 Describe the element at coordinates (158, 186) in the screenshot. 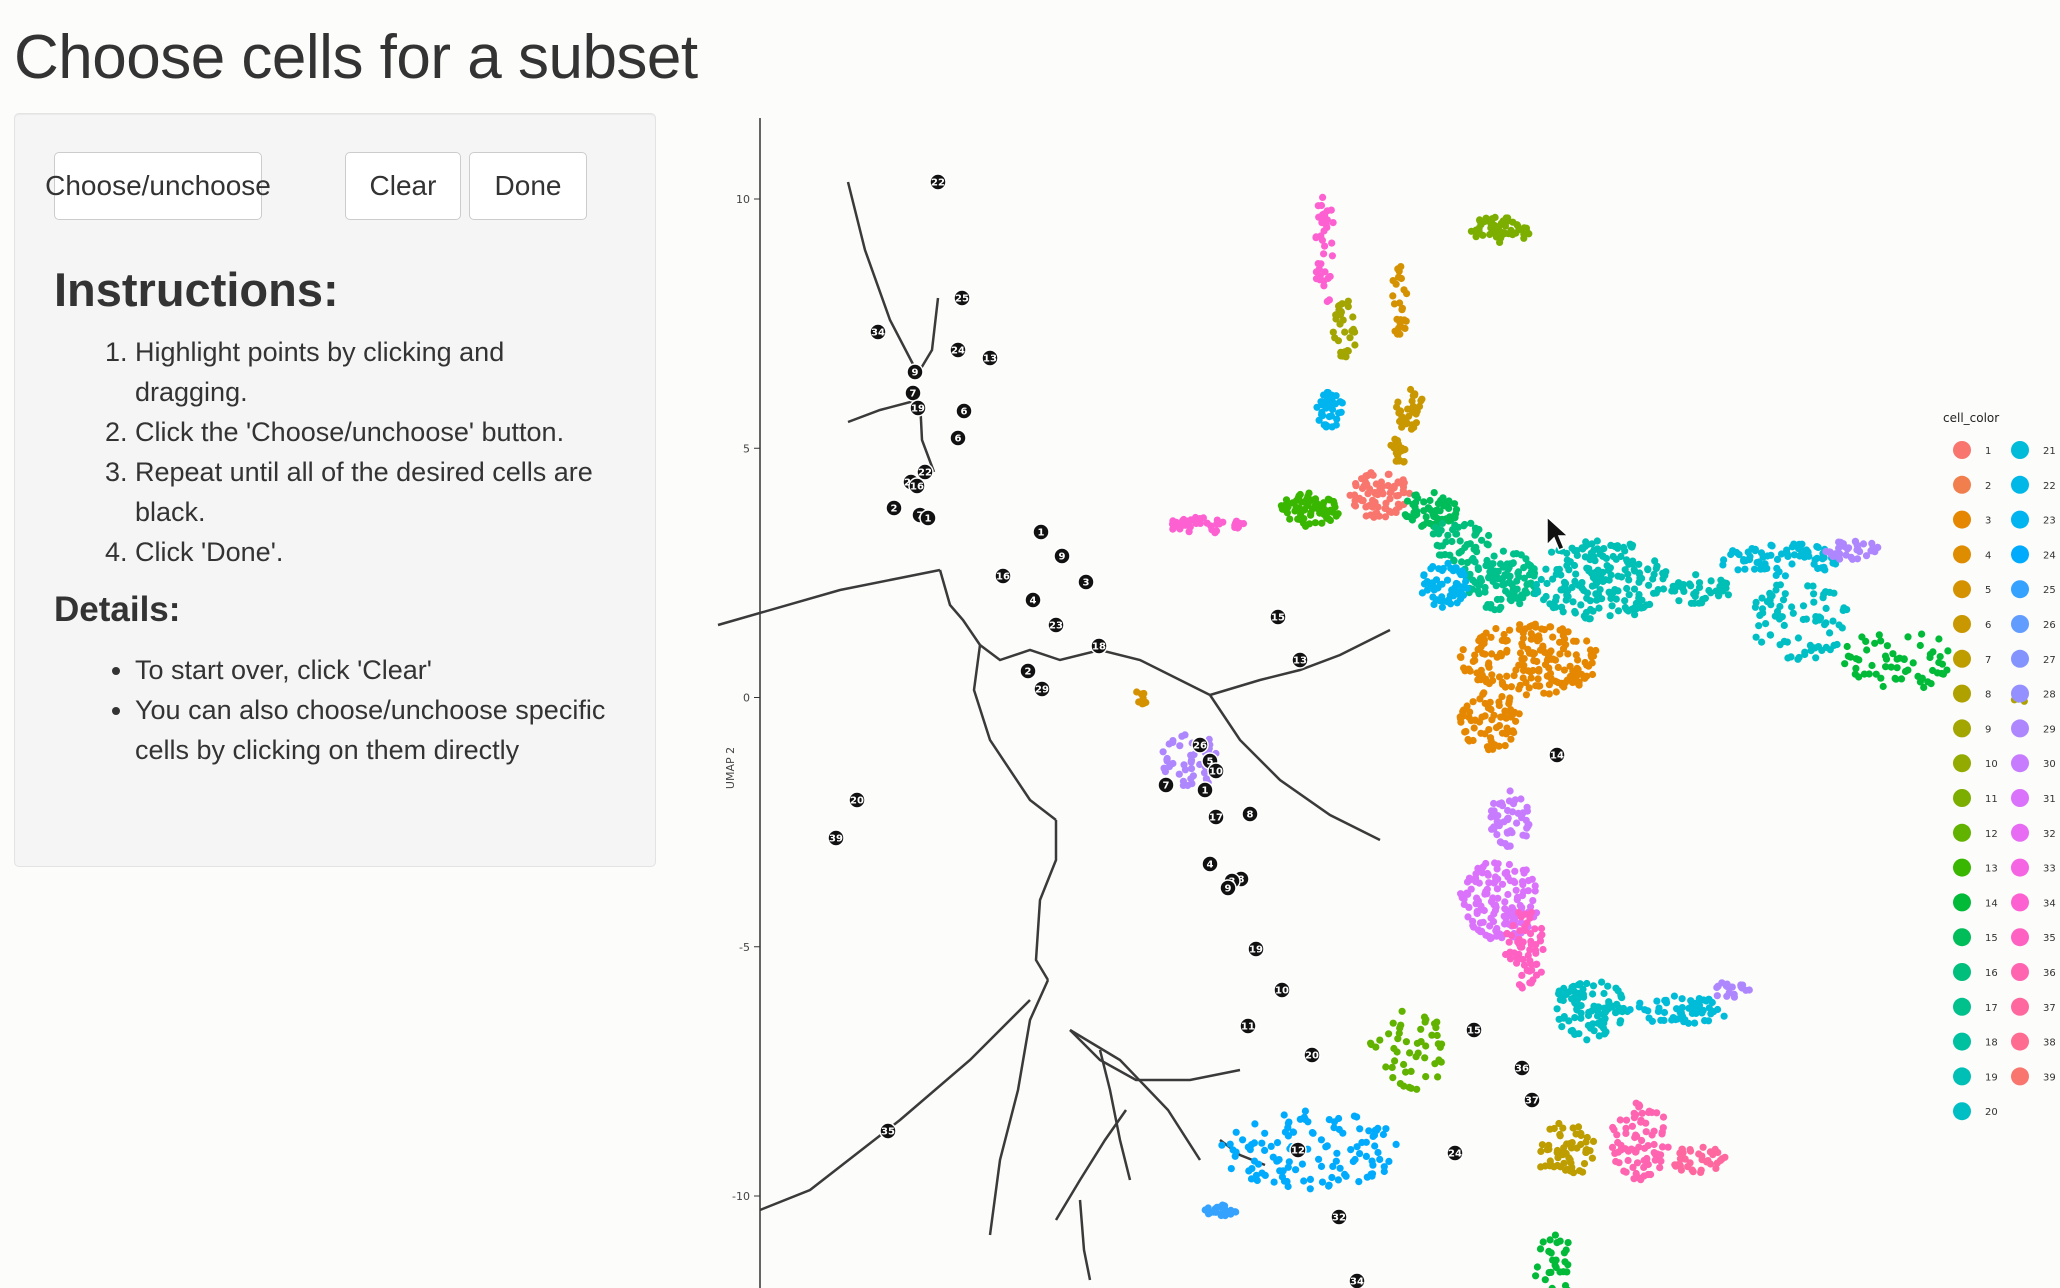

I see `choose-unchoose-button: Choose/unchoose` at that location.